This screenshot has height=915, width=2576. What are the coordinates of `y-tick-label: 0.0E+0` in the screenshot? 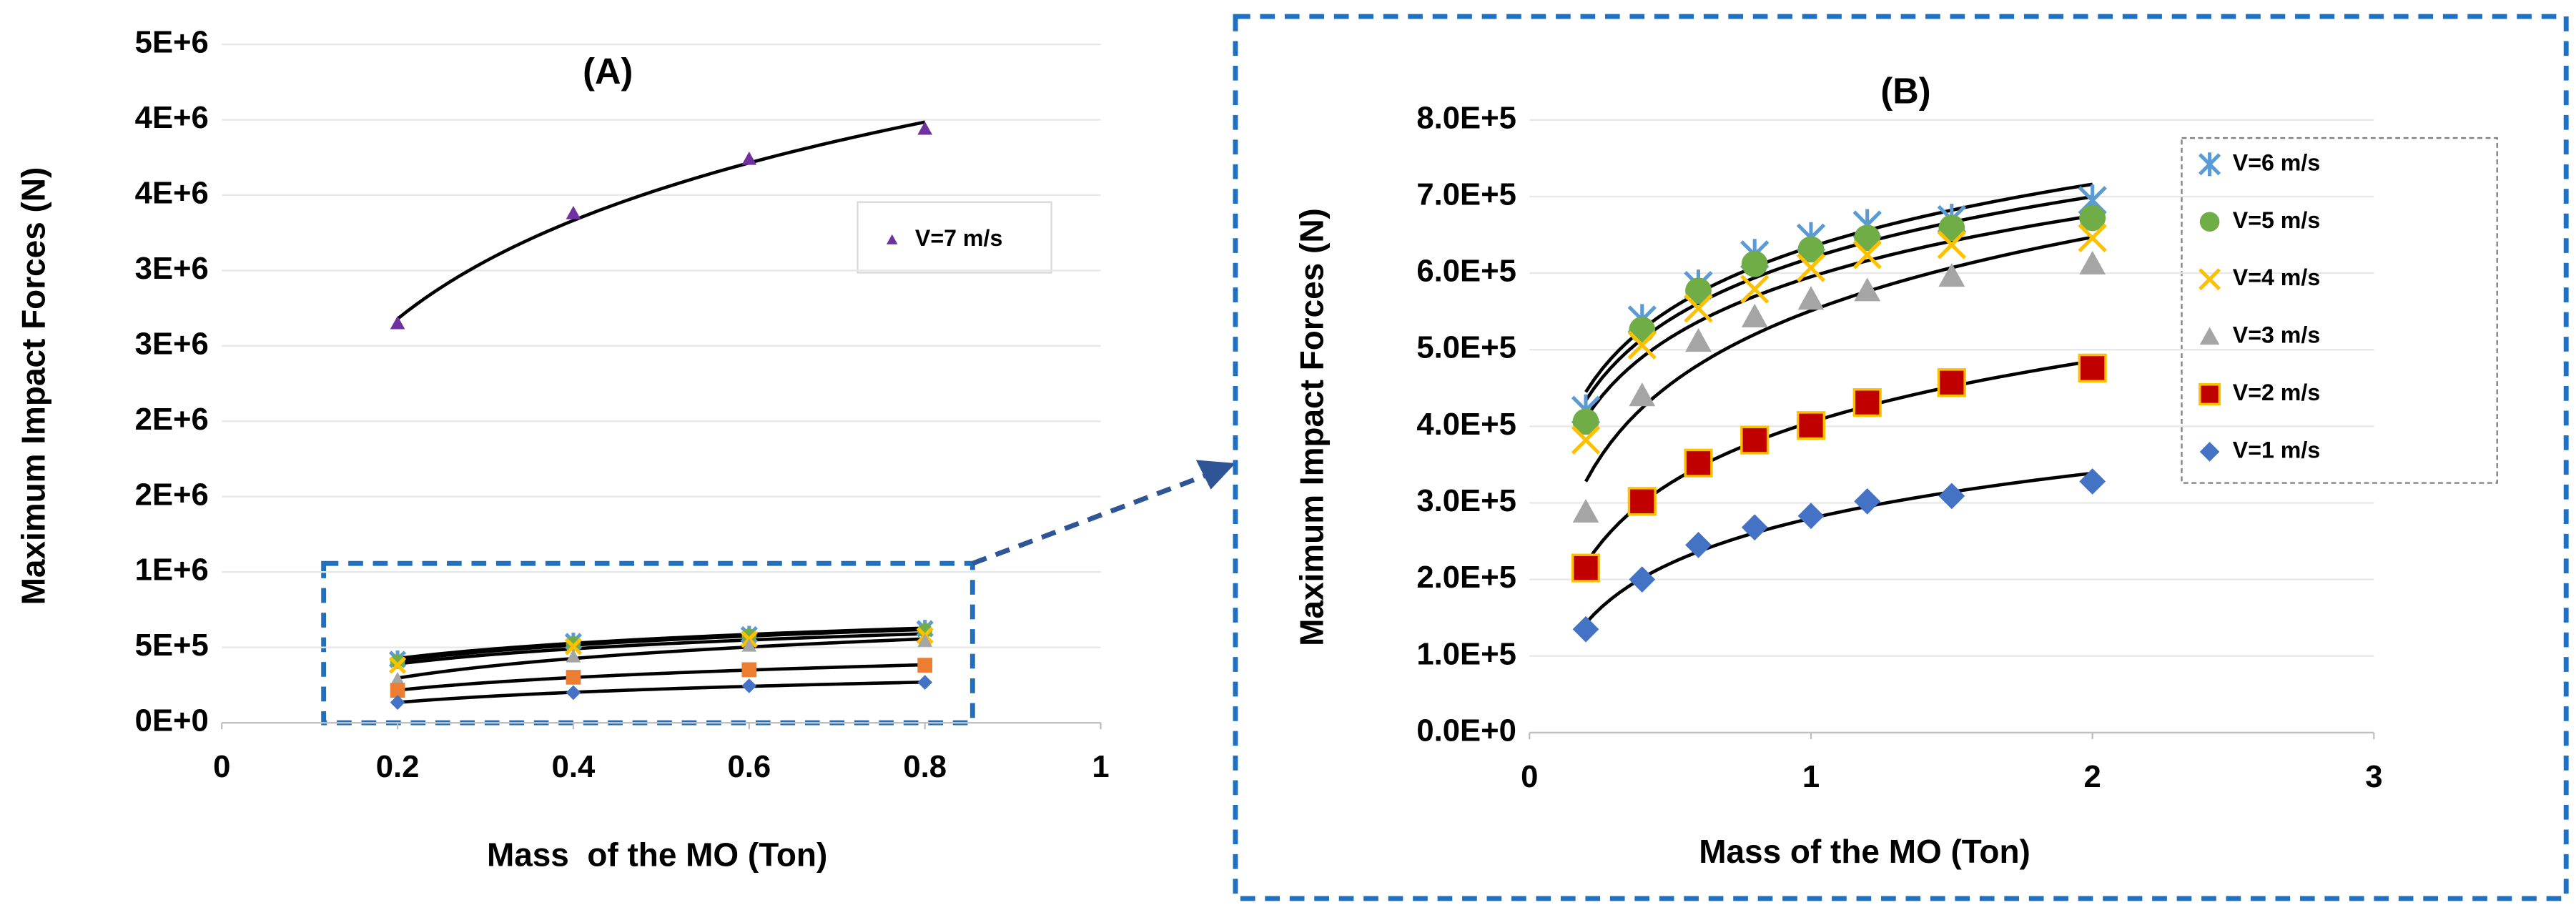 It's located at (1466, 730).